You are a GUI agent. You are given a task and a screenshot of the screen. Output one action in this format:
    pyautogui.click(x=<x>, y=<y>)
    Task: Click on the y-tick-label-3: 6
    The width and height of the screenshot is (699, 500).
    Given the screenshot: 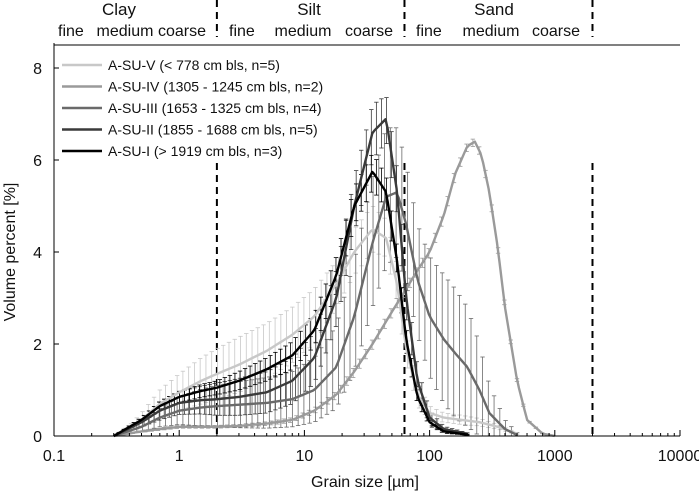 What is the action you would take?
    pyautogui.click(x=37, y=161)
    